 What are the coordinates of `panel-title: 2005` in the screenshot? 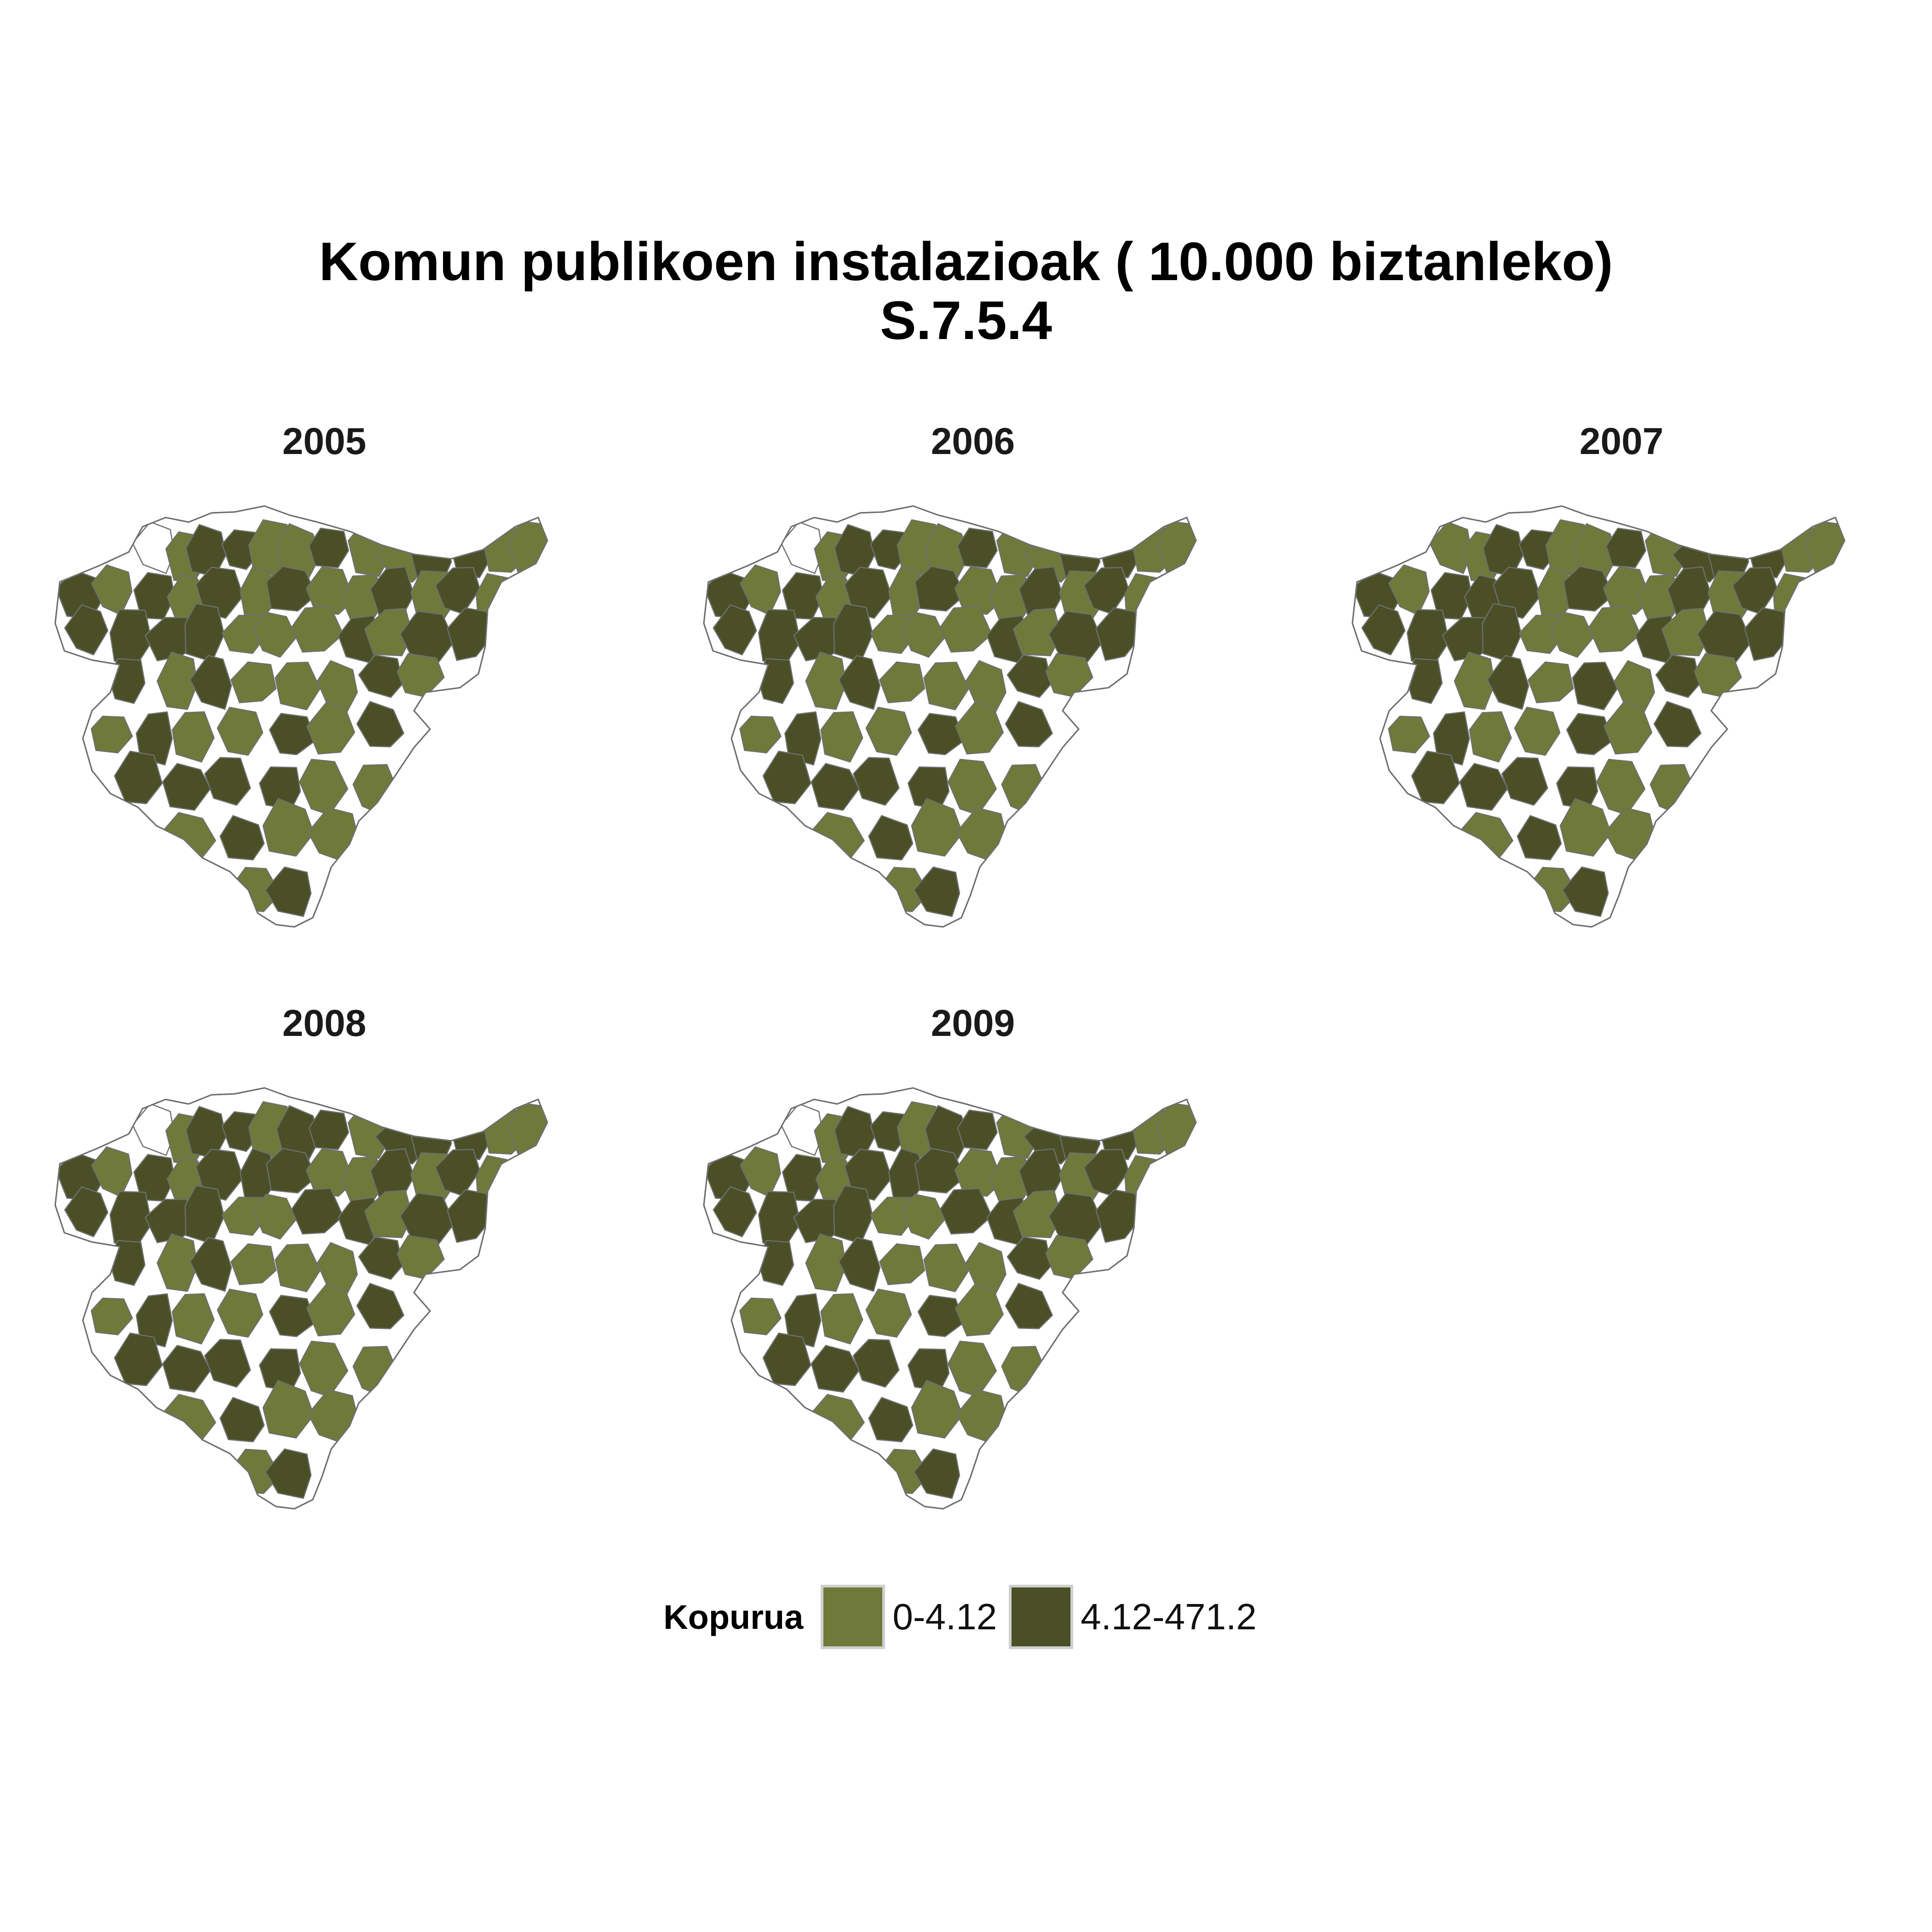 It's located at (324, 441).